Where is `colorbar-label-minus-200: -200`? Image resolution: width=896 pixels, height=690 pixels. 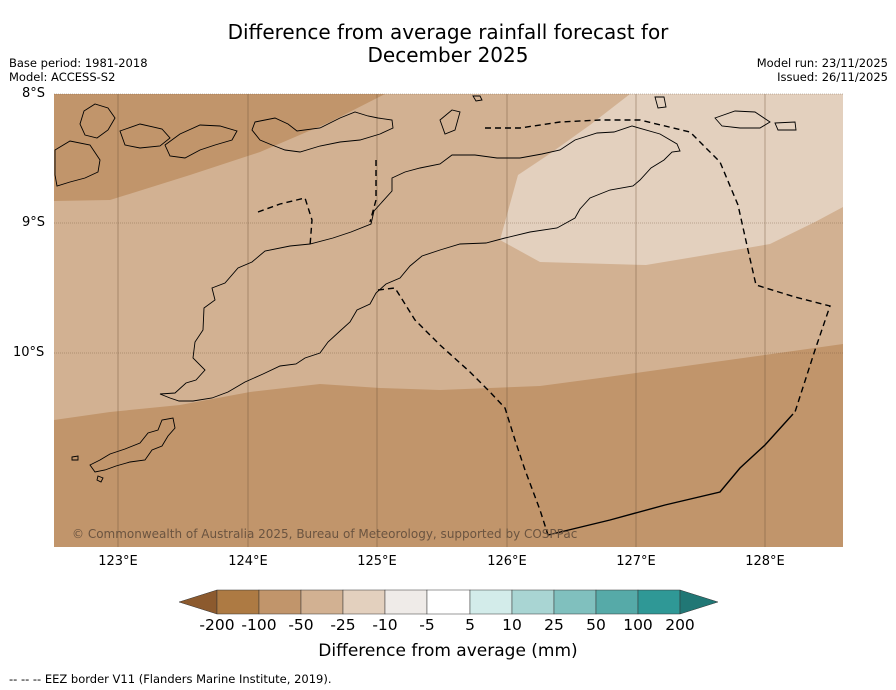 colorbar-label-minus-200: -200 is located at coordinates (217, 625).